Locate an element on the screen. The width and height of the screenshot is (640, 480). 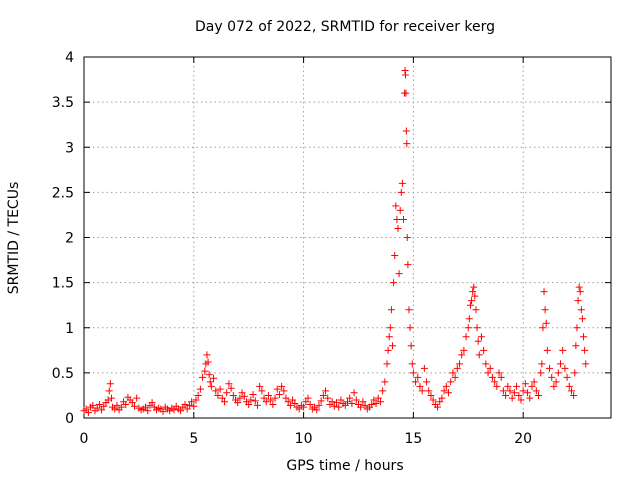
x-tick-label: 5 is located at coordinates (193, 439).